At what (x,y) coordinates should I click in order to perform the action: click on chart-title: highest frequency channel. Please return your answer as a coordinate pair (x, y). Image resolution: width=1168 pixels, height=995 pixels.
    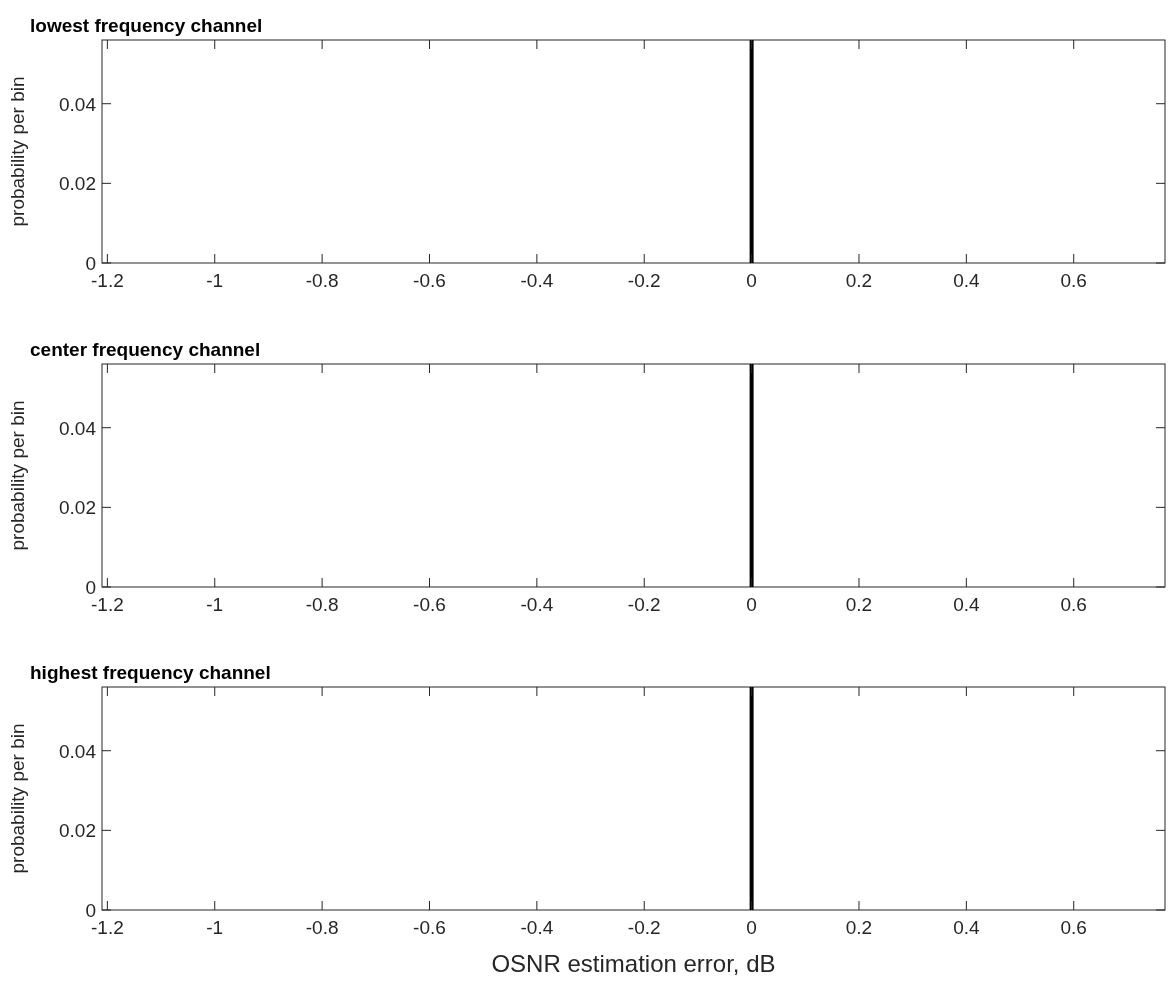
    Looking at the image, I should click on (150, 672).